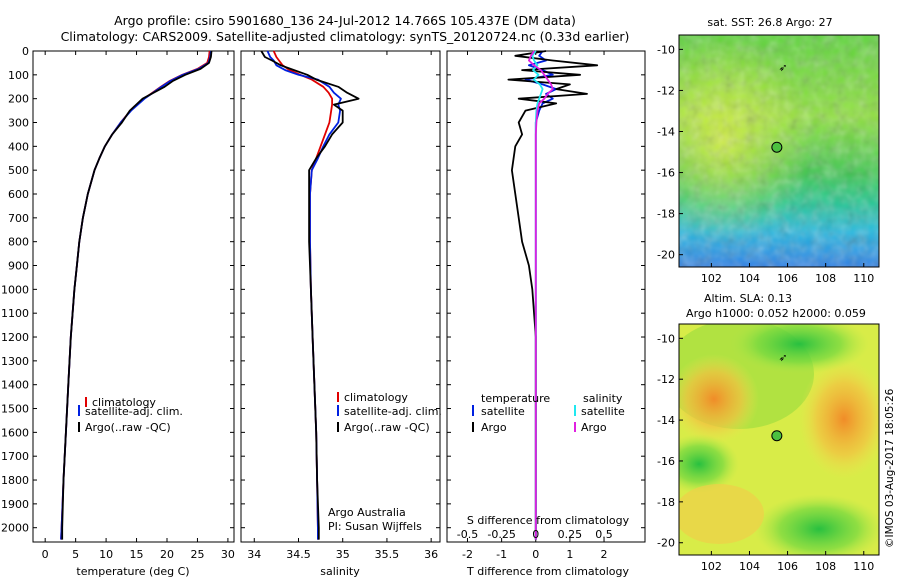  Describe the element at coordinates (779, 151) in the screenshot. I see `sst-map-frame` at that location.